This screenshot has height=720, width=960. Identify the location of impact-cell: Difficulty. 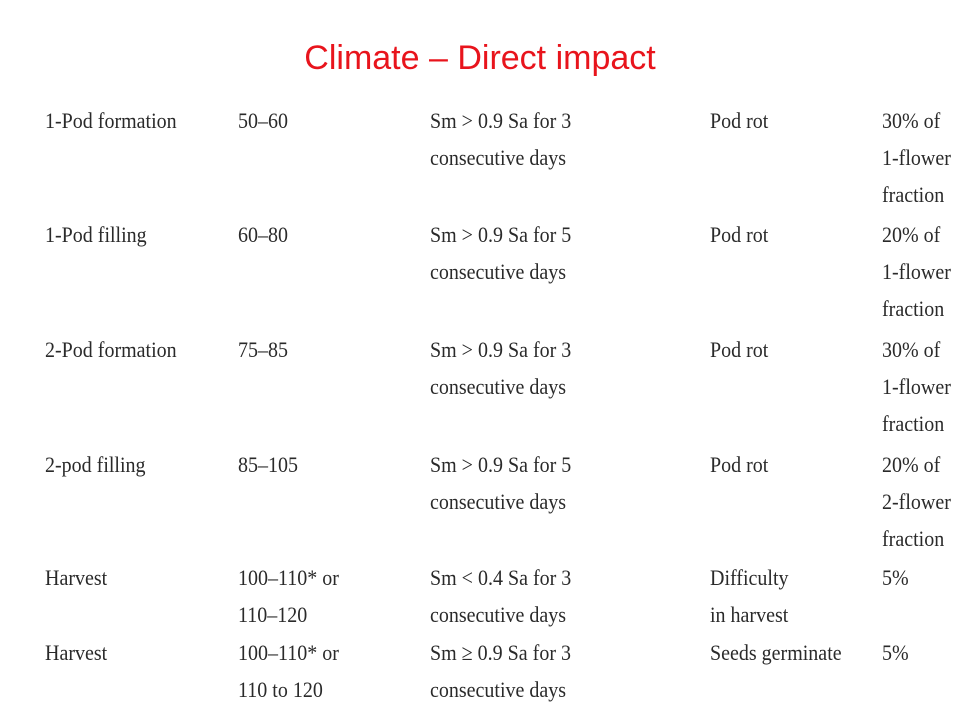
(749, 578).